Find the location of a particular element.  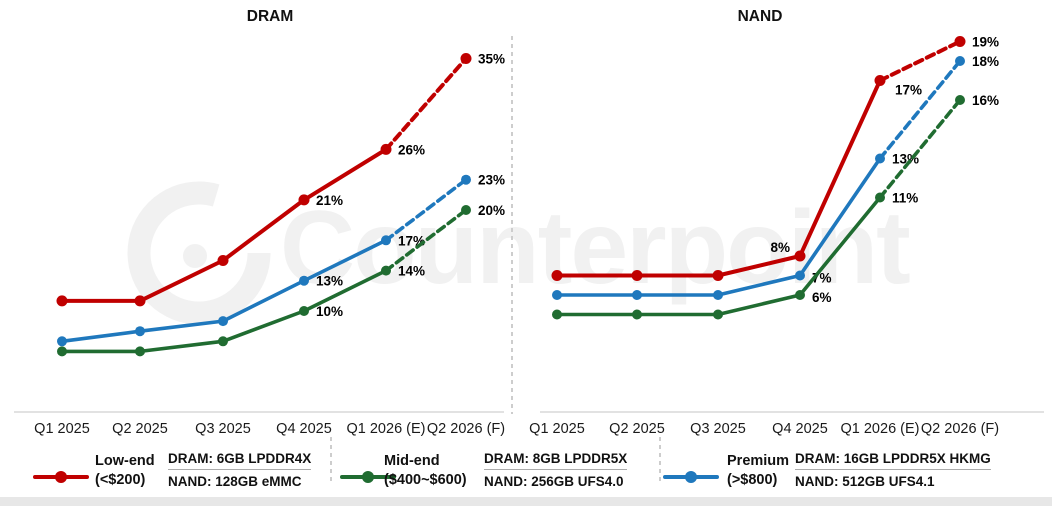

low-end-data-label: 17% is located at coordinates (908, 90).